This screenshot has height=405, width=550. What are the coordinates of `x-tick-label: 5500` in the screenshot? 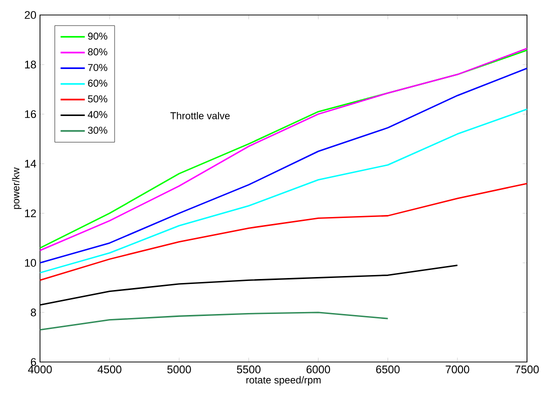 It's located at (248, 370).